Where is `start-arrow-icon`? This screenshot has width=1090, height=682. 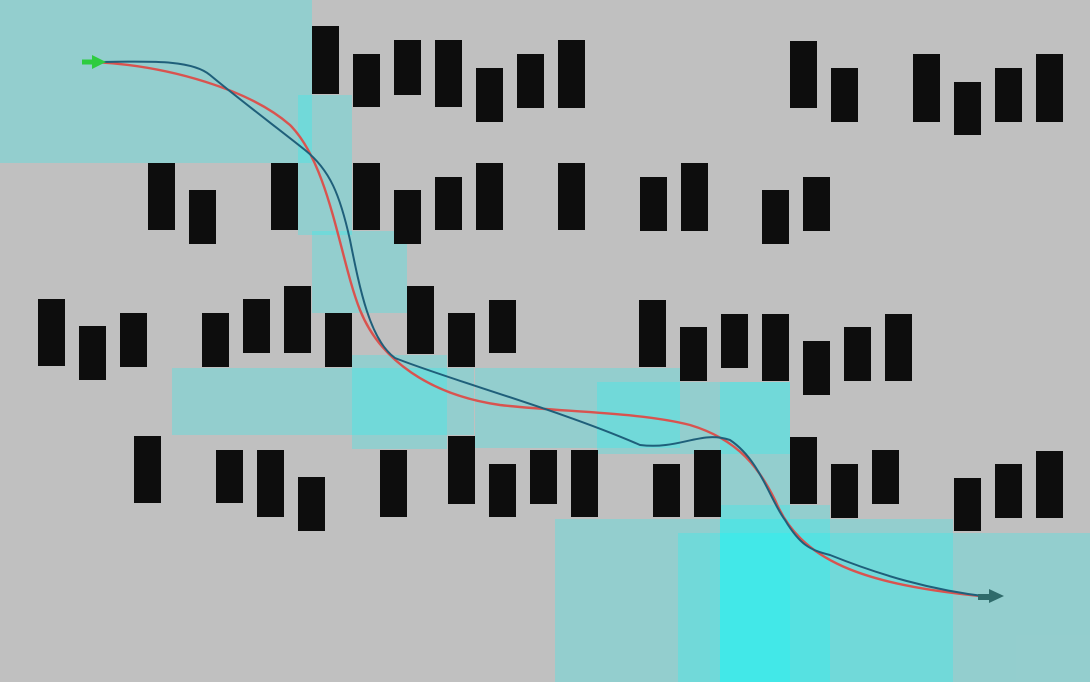
start-arrow-icon is located at coordinates (94, 62).